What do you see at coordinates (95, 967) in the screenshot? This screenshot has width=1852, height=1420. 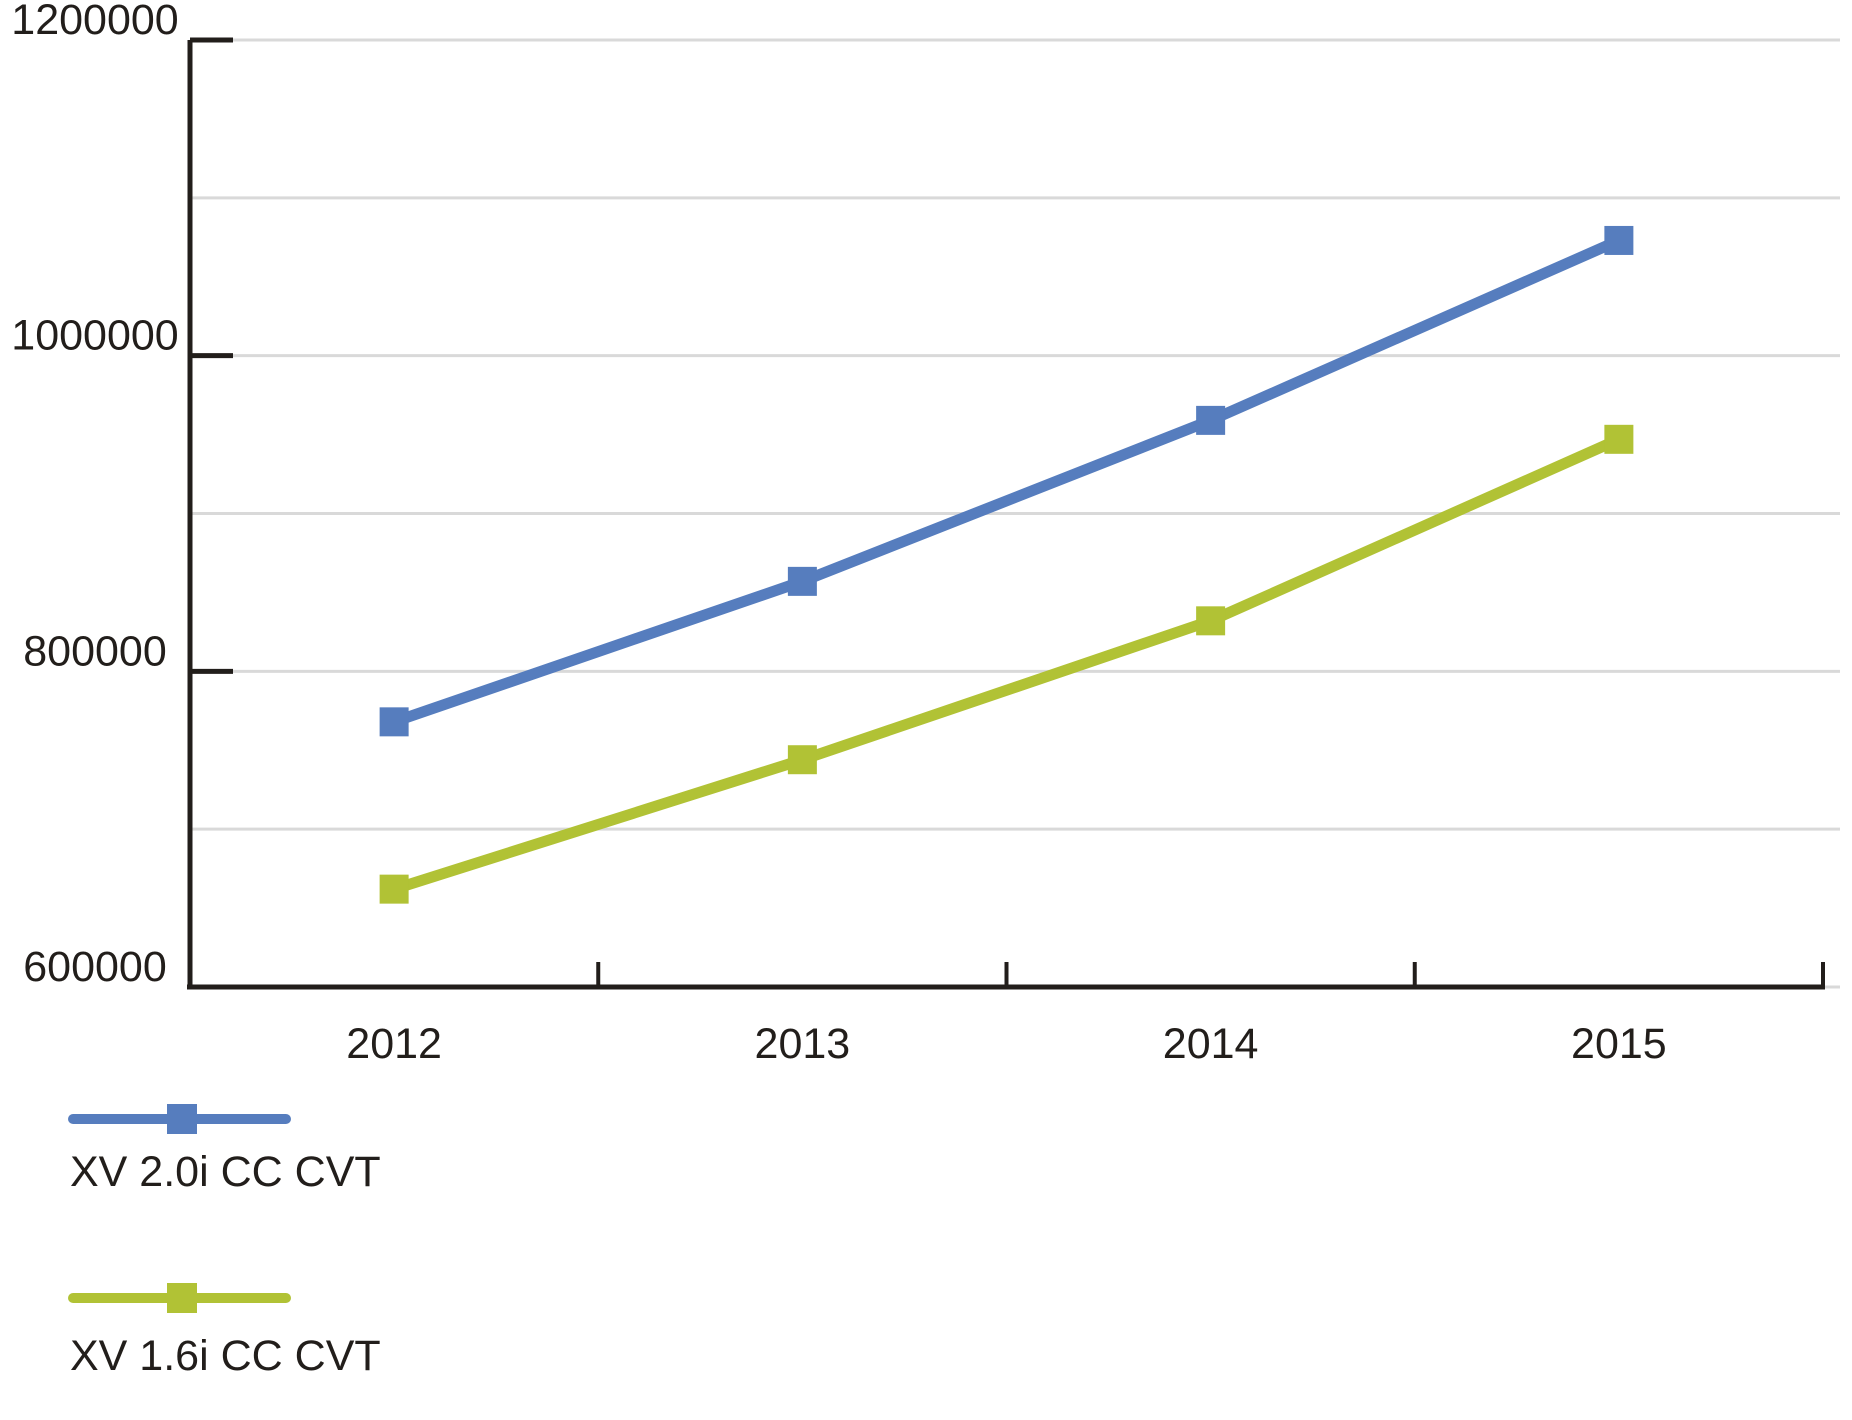 I see `y-axis-label: 600000` at bounding box center [95, 967].